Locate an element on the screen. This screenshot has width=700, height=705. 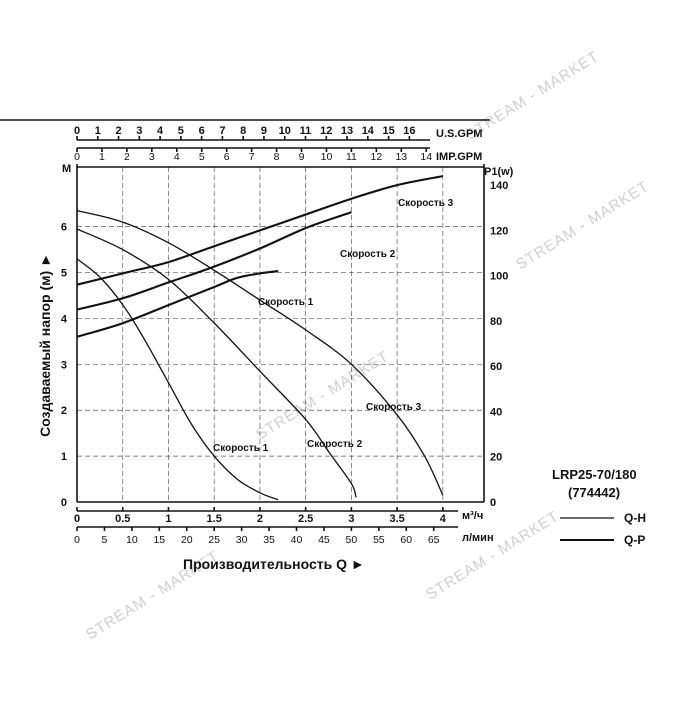
x-axis-unit-m3h: м³/ч is located at coordinates (472, 516).